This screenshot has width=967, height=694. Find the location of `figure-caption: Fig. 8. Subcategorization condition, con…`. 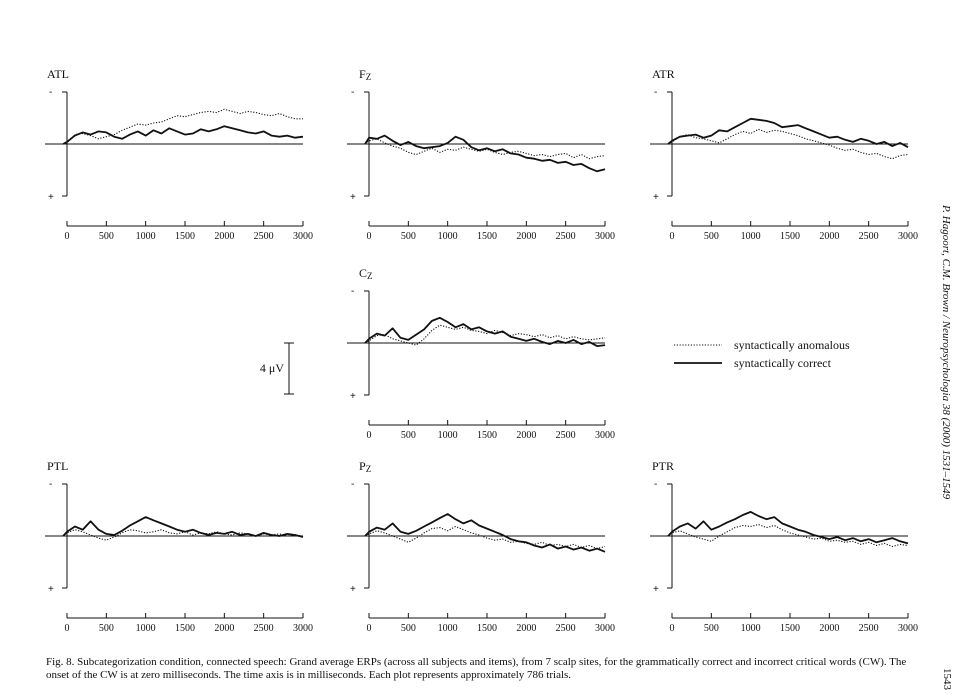

figure-caption: Fig. 8. Subcategorization condition, con… is located at coordinates (476, 668).